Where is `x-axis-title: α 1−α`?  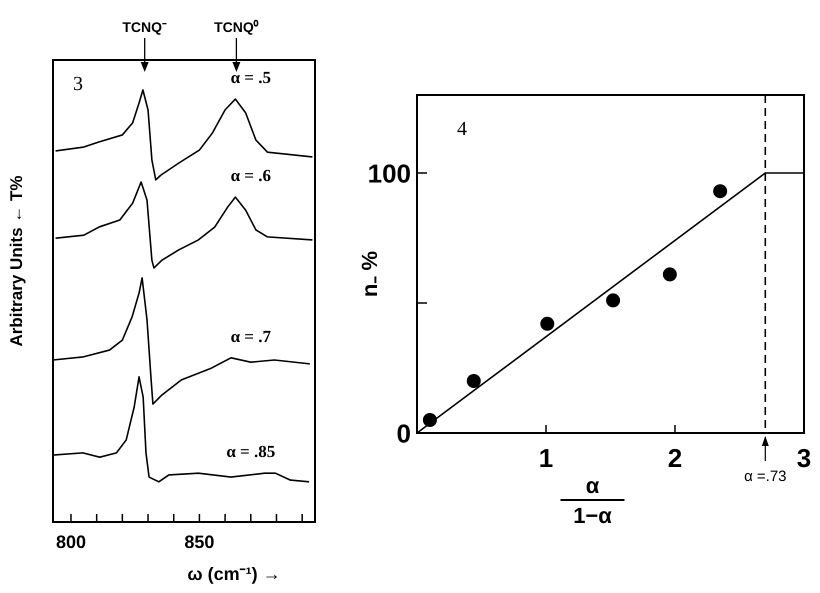
x-axis-title: α 1−α is located at coordinates (592, 500).